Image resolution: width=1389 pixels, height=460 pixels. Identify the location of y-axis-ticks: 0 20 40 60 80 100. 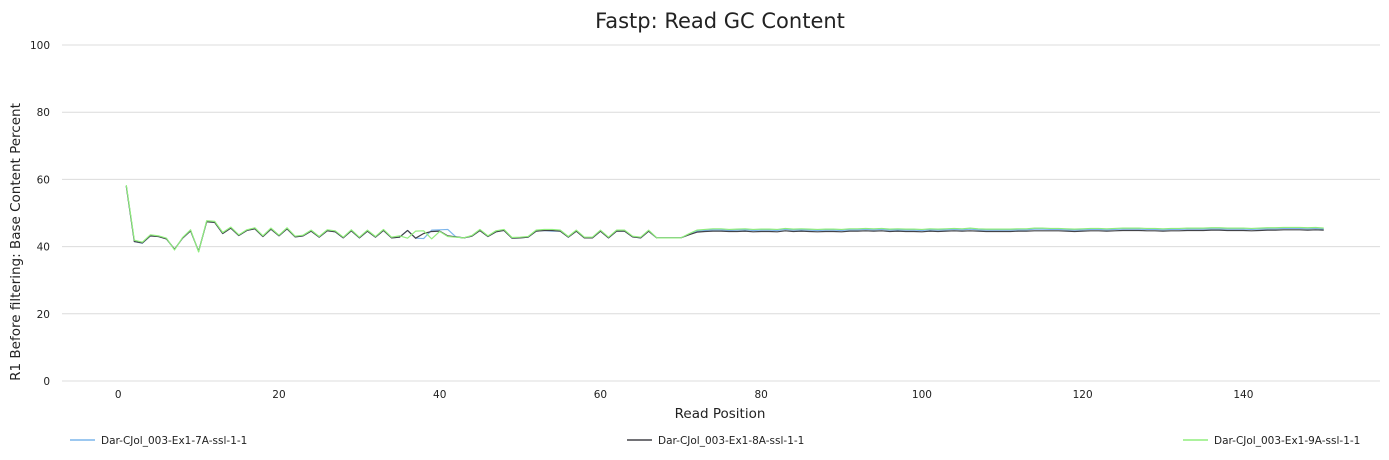
(40, 214).